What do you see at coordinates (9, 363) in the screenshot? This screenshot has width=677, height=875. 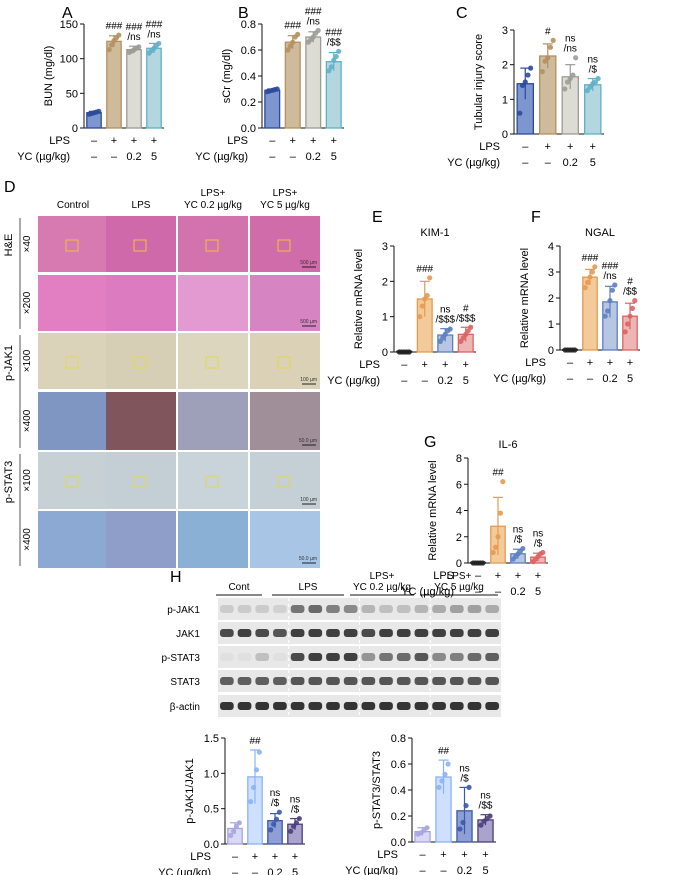 I see `group-label: p-JAK1` at bounding box center [9, 363].